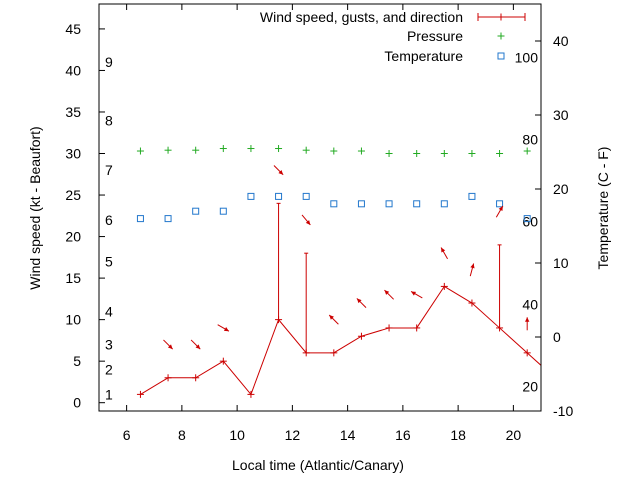  Describe the element at coordinates (109, 311) in the screenshot. I see `beaufort-label: 4` at that location.